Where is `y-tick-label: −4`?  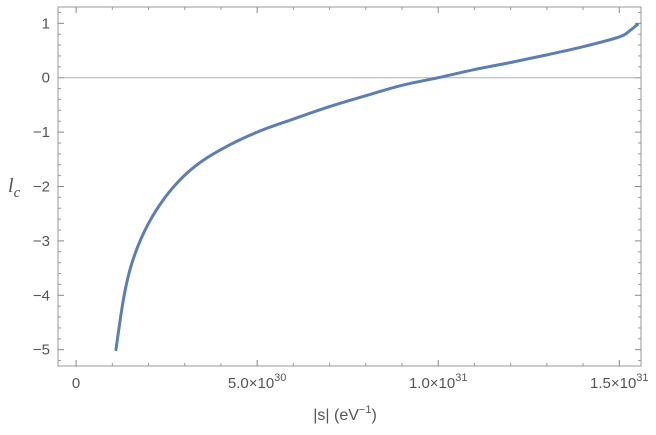 y-tick-label: −4 is located at coordinates (41, 295).